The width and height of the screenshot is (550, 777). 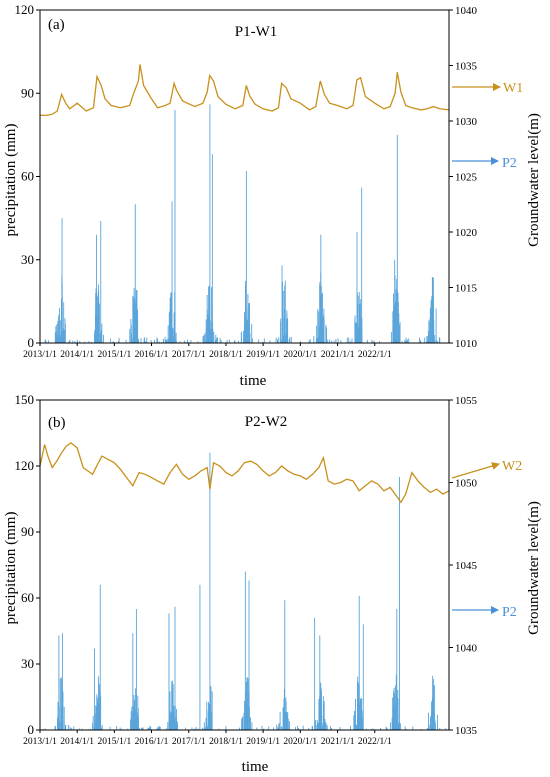 I want to click on y2-axis-ticks-a: 1010 1015 1020 1025 1030 1035 1040, so click(x=463, y=177).